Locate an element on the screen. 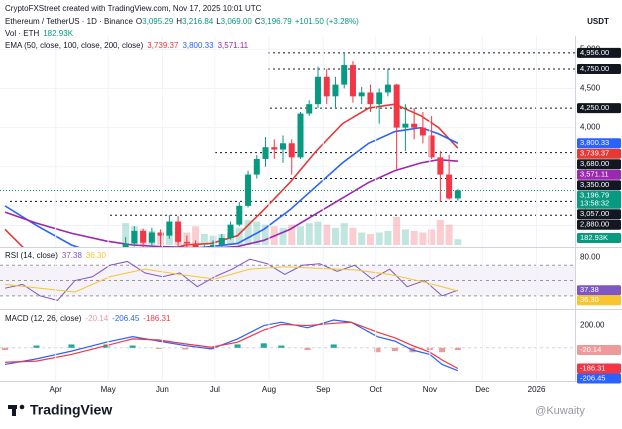 The width and height of the screenshot is (622, 429). legend: Vol · ETH 182.93K is located at coordinates (39, 33).